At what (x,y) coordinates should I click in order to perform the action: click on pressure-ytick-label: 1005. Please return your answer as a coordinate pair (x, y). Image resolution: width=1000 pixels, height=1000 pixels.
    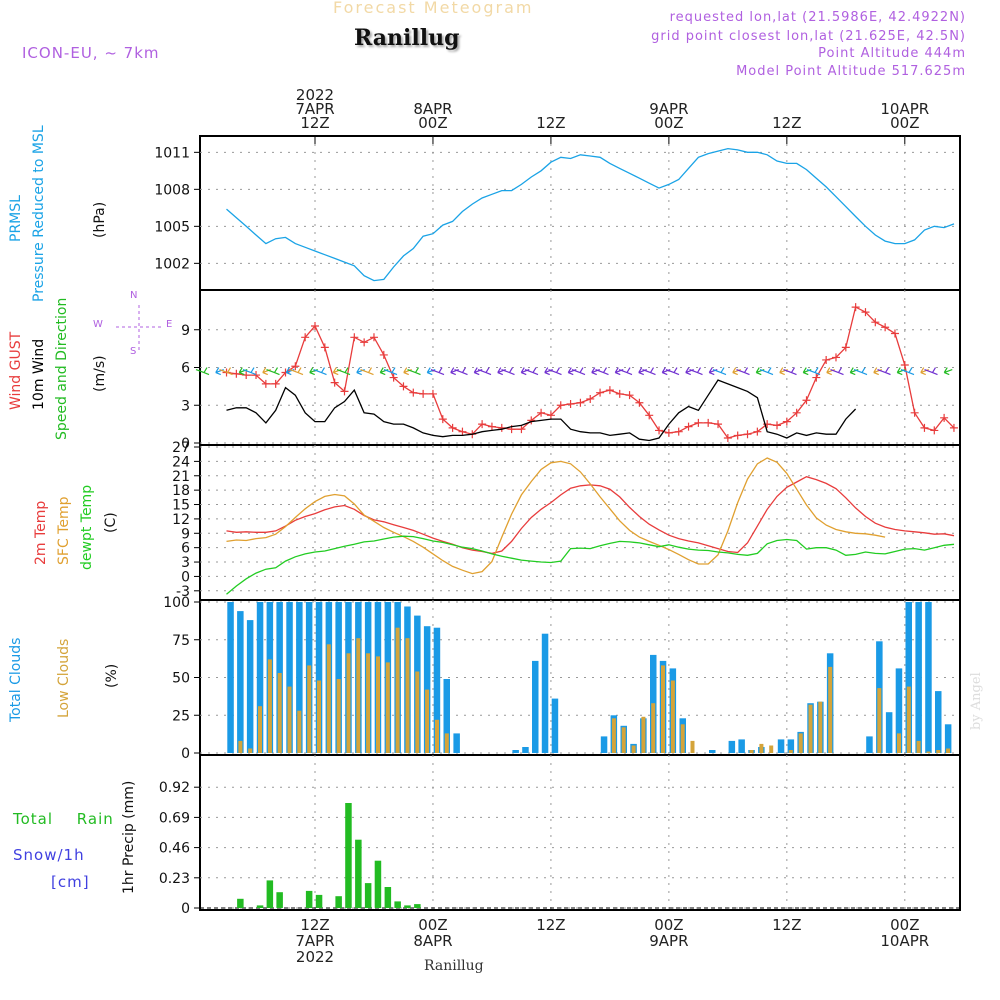
    Looking at the image, I should click on (172, 227).